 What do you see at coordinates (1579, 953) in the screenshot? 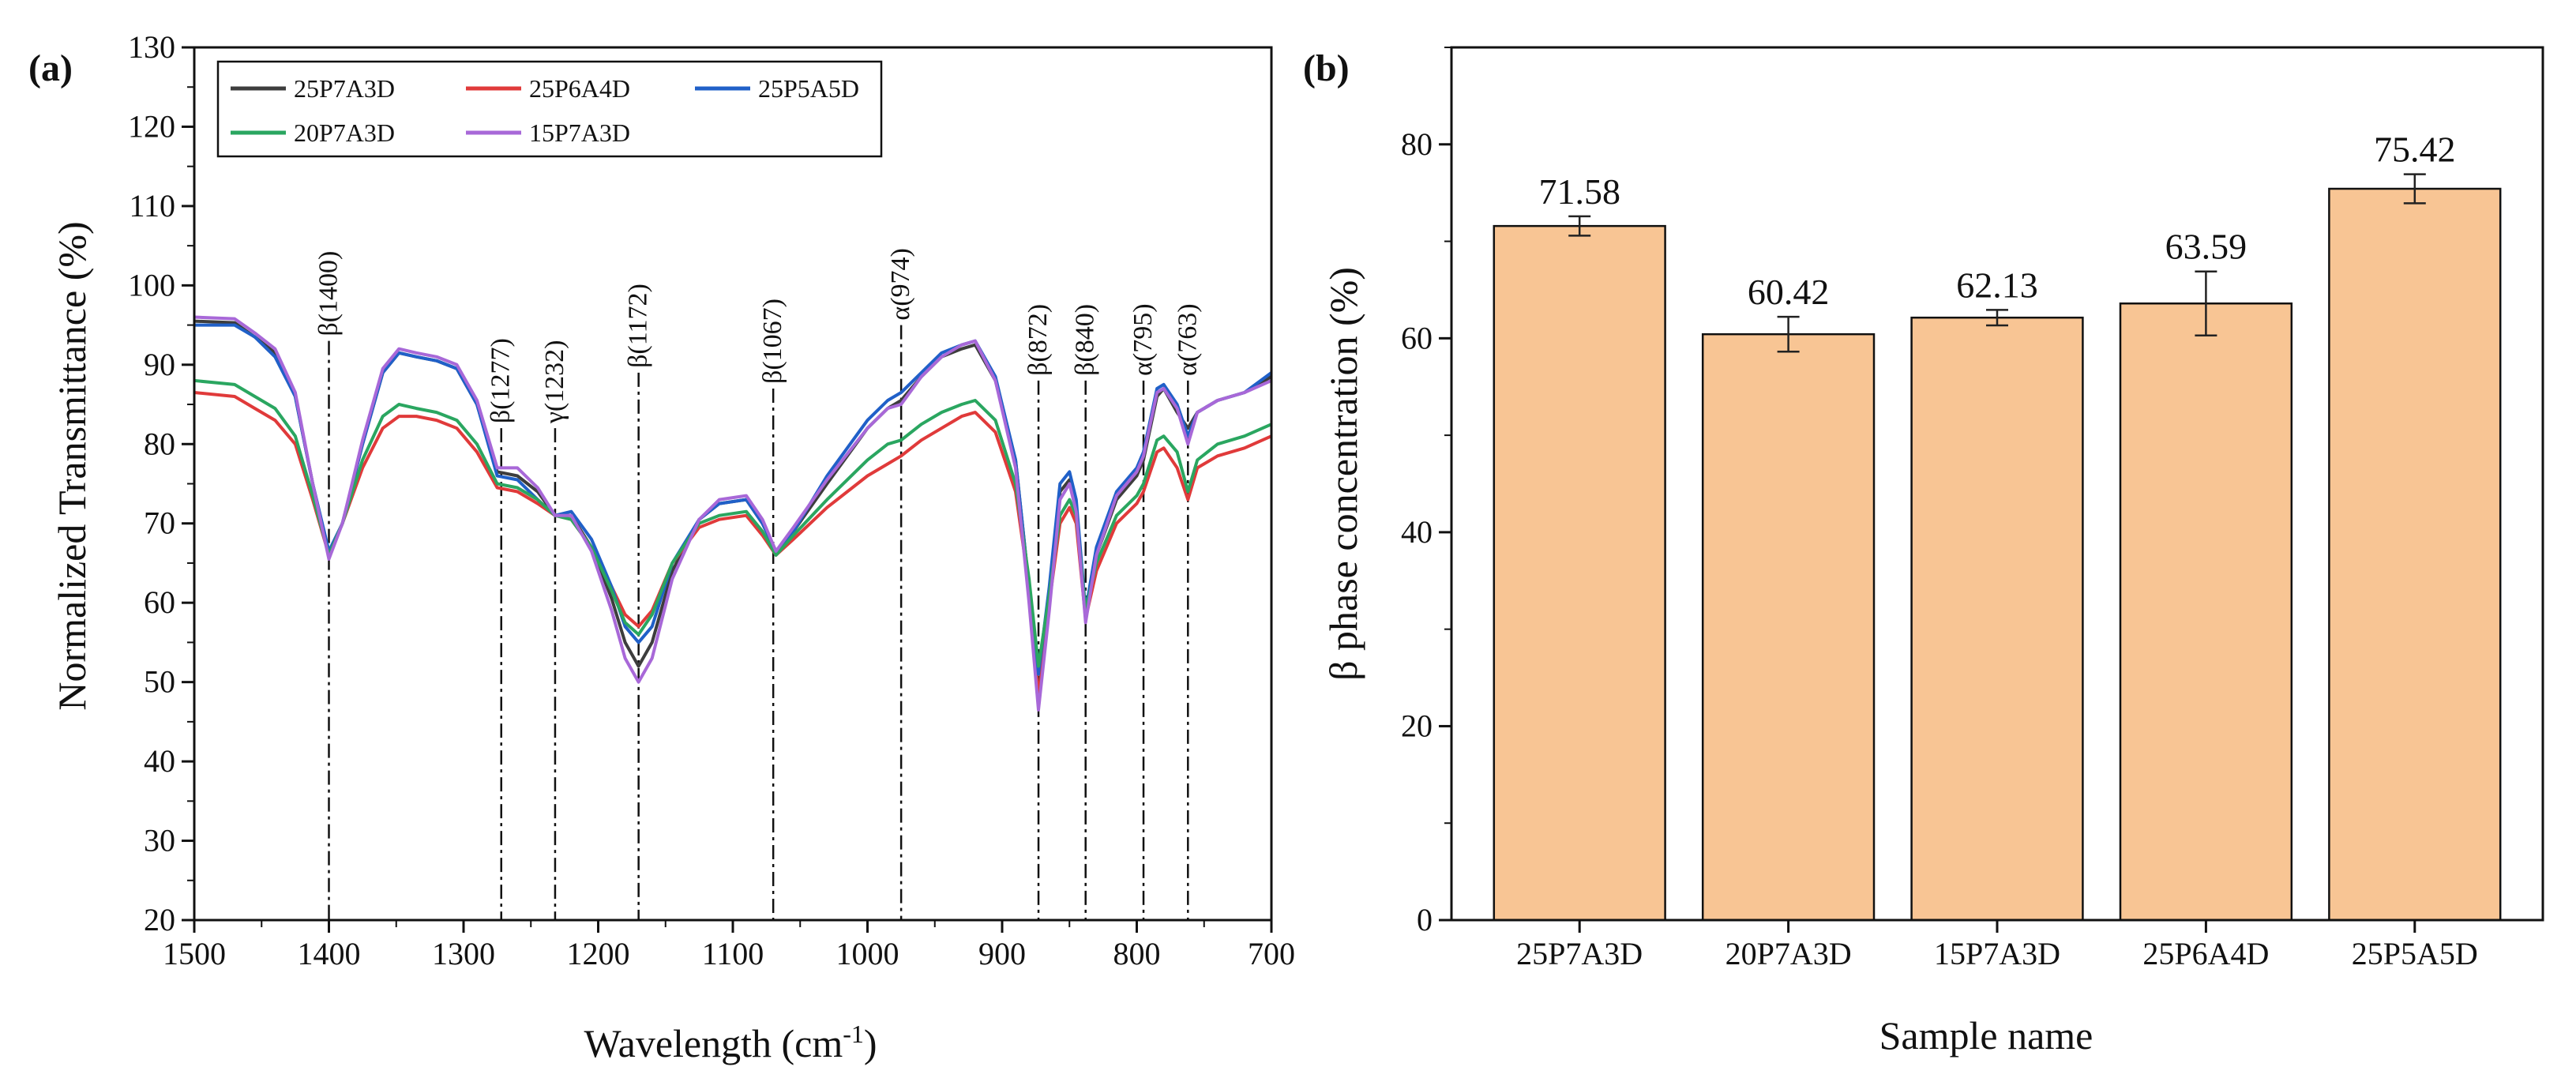
I see `category-label: 25P7A3D` at bounding box center [1579, 953].